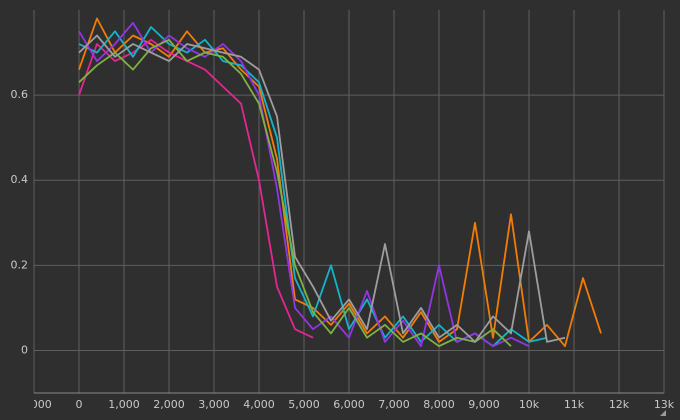 The image size is (680, 420). I want to click on x-tick-label: 2,000, so click(169, 404).